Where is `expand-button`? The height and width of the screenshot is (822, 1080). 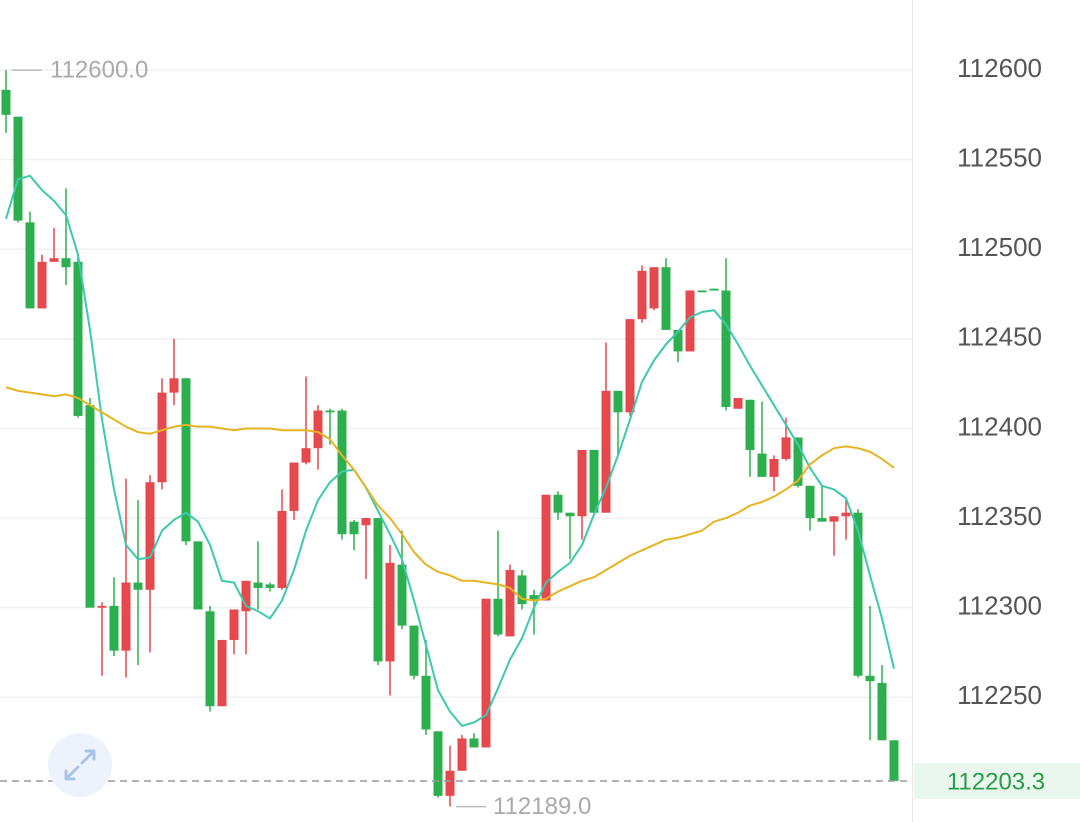 expand-button is located at coordinates (80, 765).